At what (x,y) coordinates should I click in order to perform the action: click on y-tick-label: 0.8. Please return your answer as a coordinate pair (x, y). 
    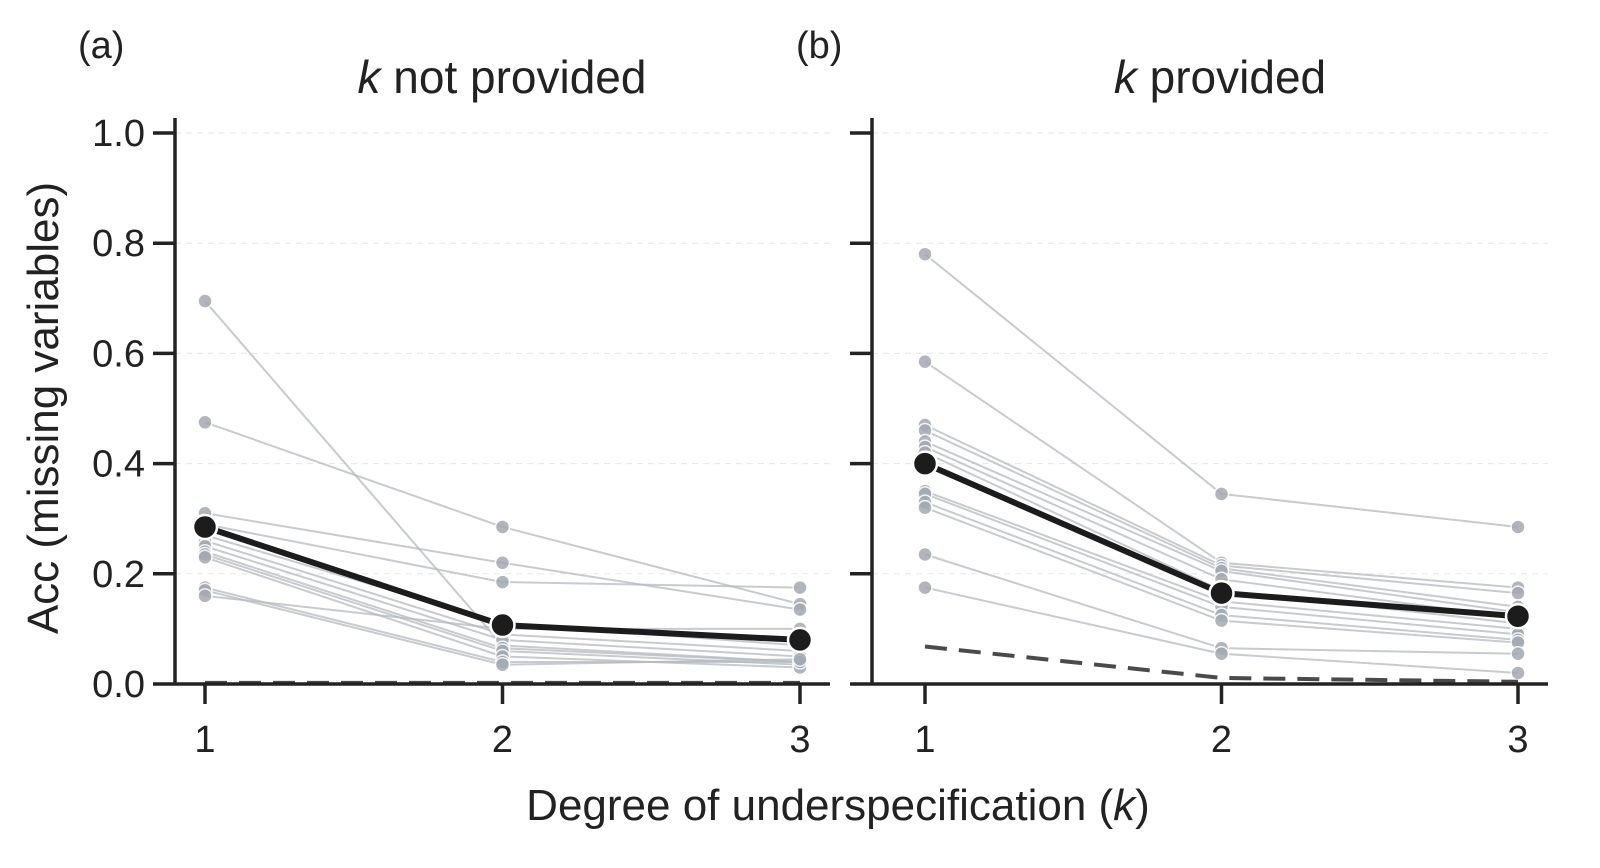
    Looking at the image, I should click on (118, 244).